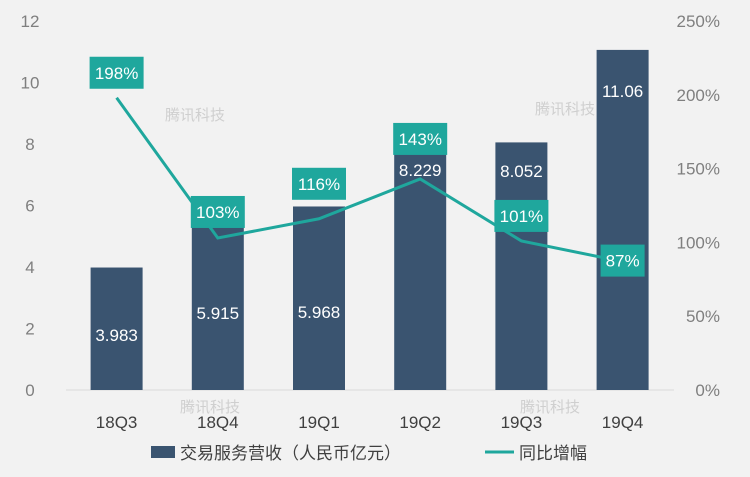 The width and height of the screenshot is (750, 477). I want to click on right-tick-label: 0%, so click(707, 390).